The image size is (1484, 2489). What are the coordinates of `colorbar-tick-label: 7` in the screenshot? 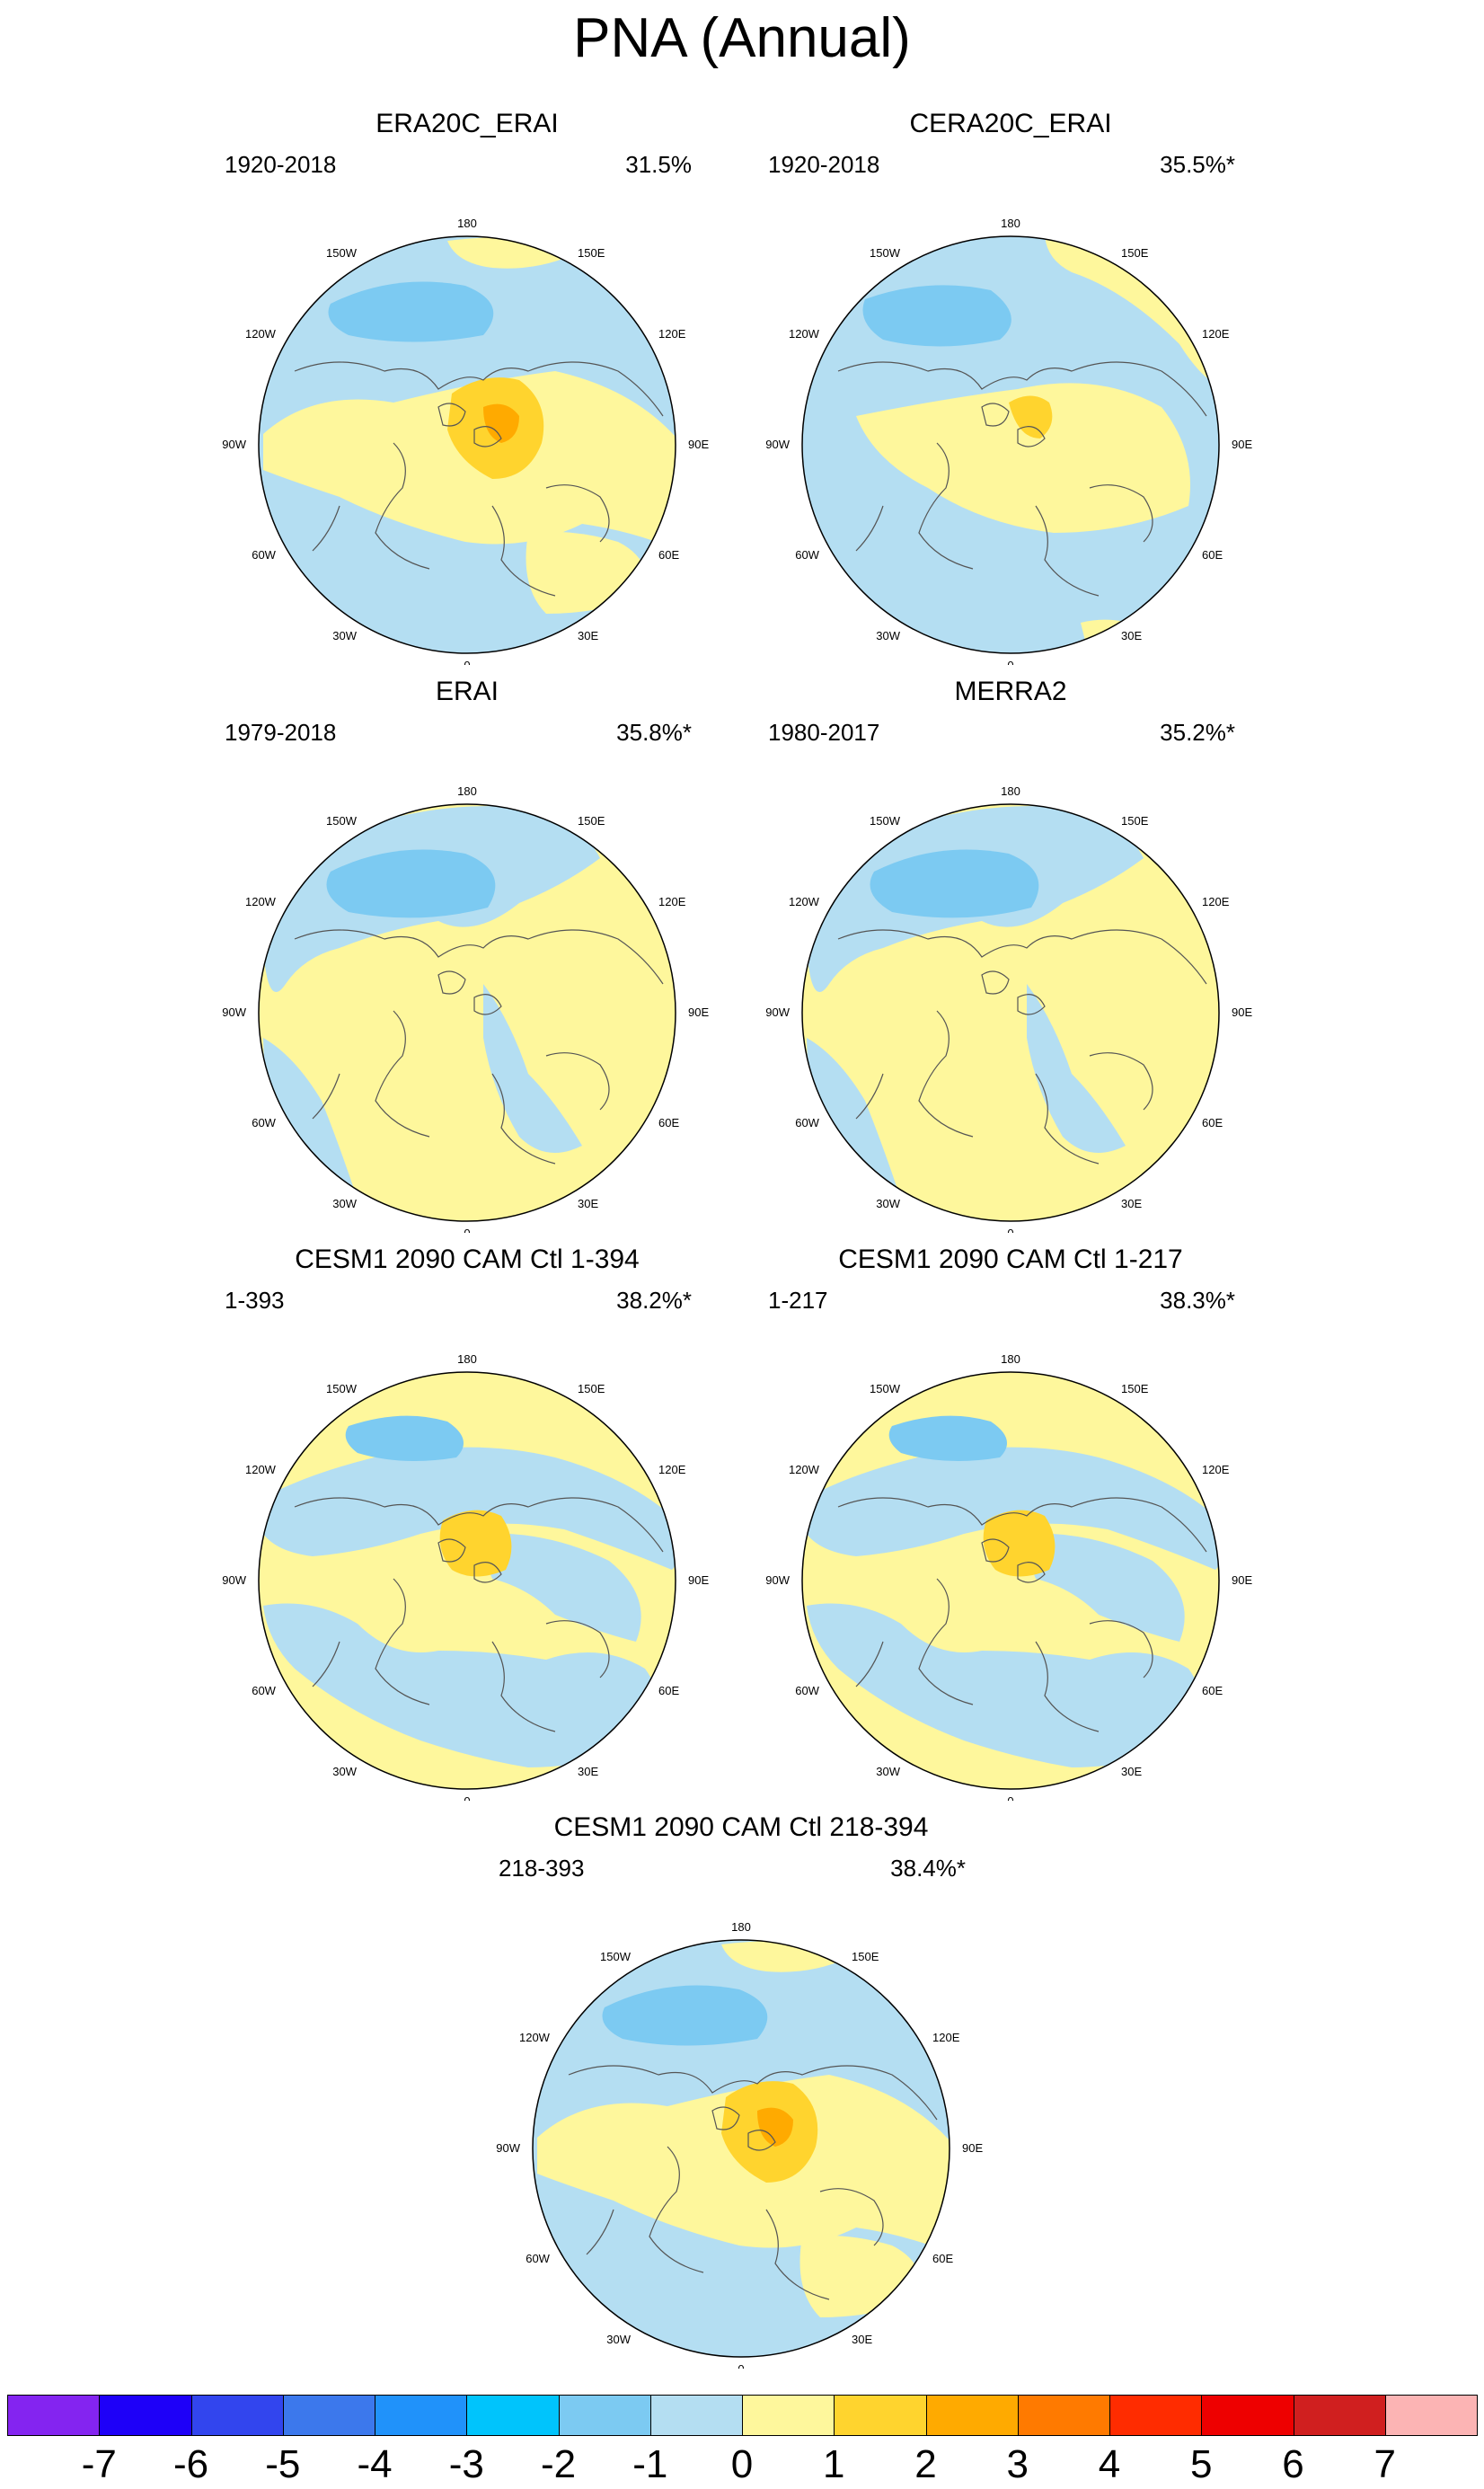 It's located at (1385, 2464).